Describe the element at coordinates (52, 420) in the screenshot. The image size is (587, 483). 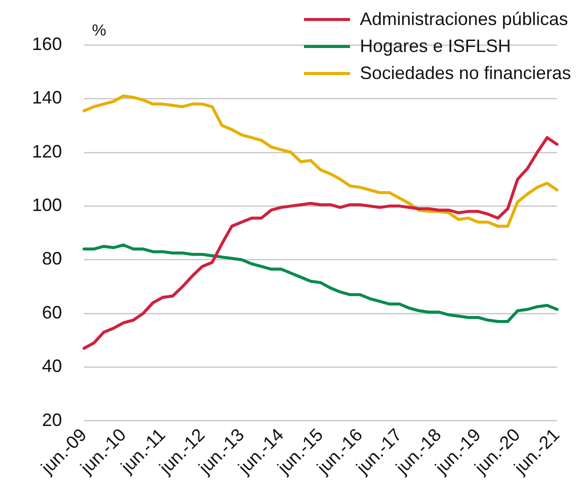
I see `y-tick-label: 20` at that location.